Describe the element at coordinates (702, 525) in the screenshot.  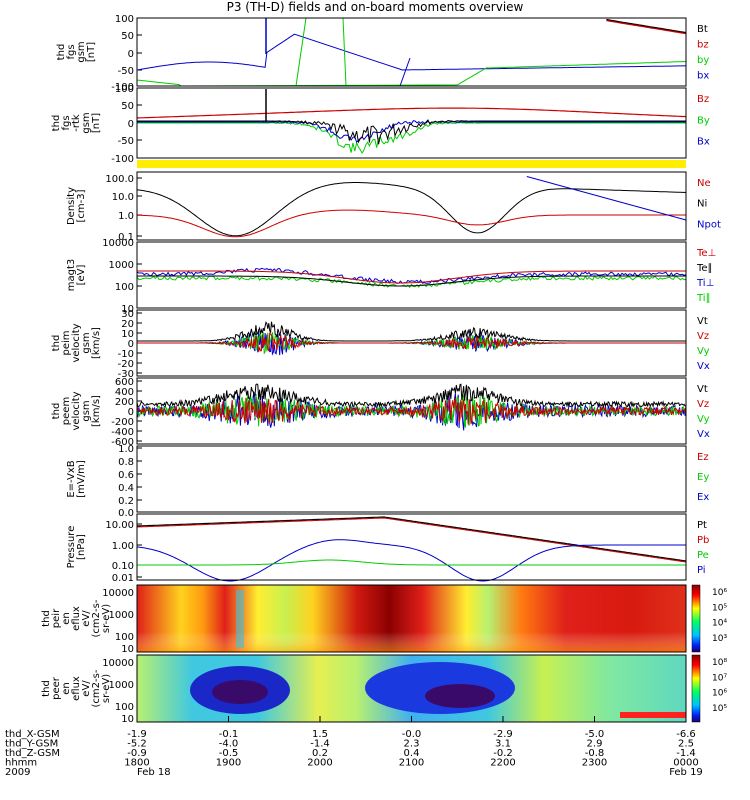
I see `legend-pressure: Pt` at that location.